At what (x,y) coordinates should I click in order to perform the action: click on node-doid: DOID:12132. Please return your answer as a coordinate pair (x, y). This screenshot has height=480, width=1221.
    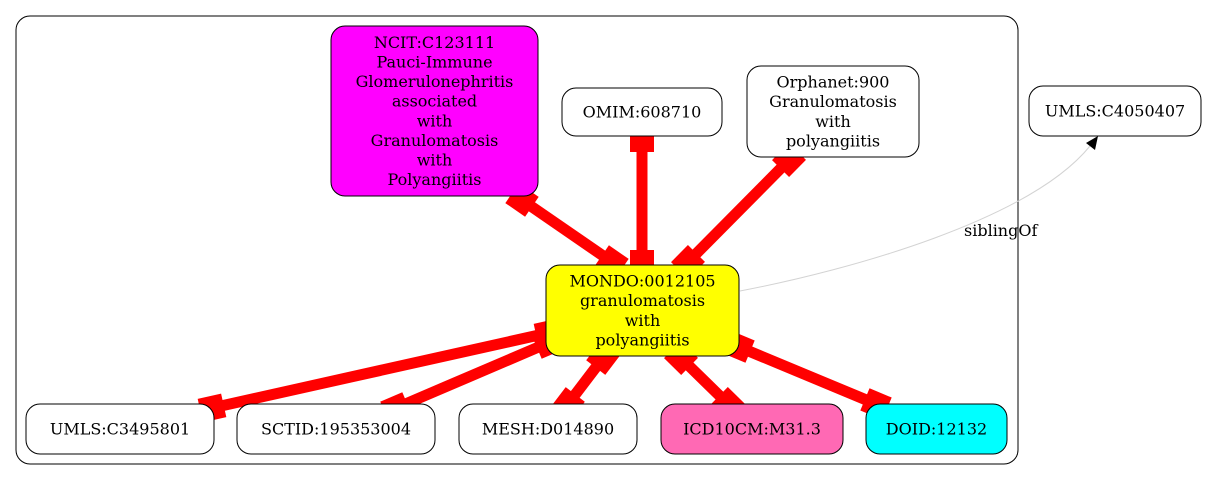
    Looking at the image, I should click on (936, 429).